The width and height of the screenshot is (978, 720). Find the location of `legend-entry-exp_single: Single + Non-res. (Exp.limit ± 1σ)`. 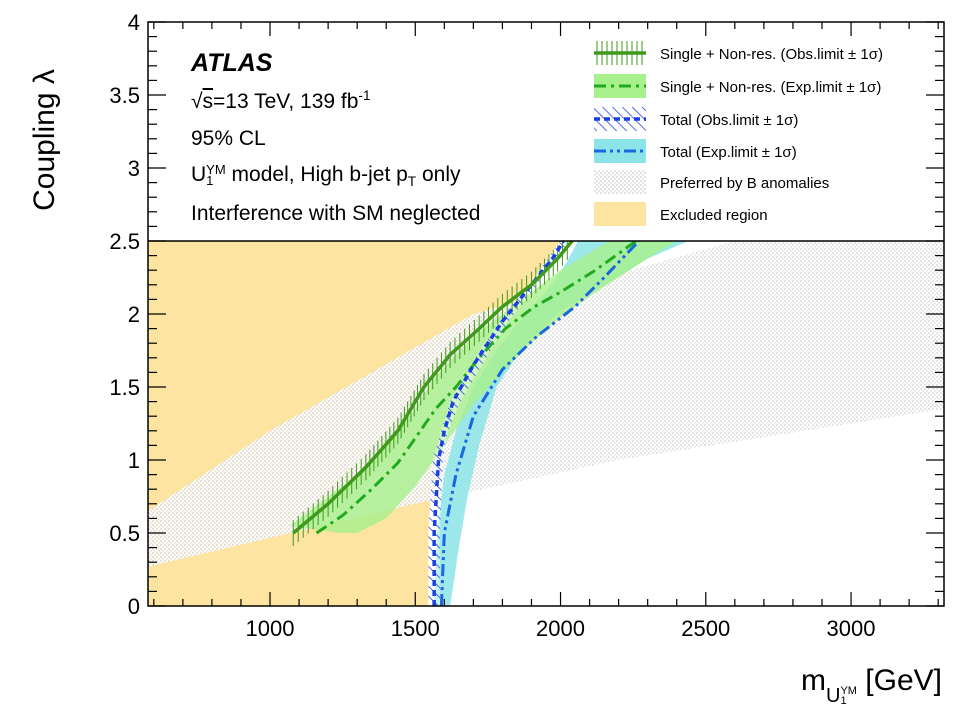

legend-entry-exp_single: Single + Non-res. (Exp.limit ± 1σ) is located at coordinates (737, 86).